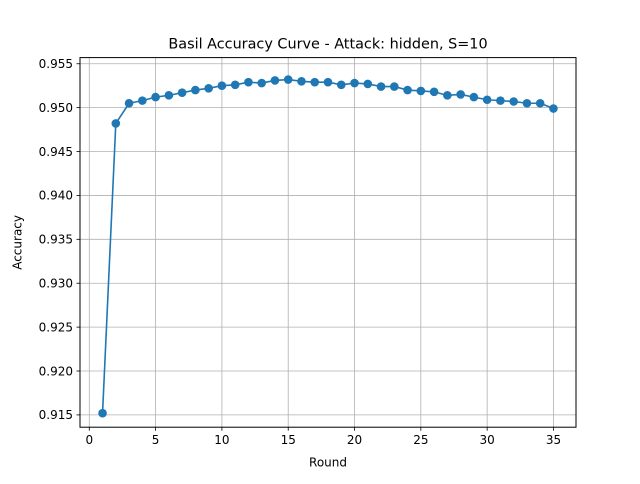 The width and height of the screenshot is (640, 484). I want to click on x-tick-label: 20, so click(354, 440).